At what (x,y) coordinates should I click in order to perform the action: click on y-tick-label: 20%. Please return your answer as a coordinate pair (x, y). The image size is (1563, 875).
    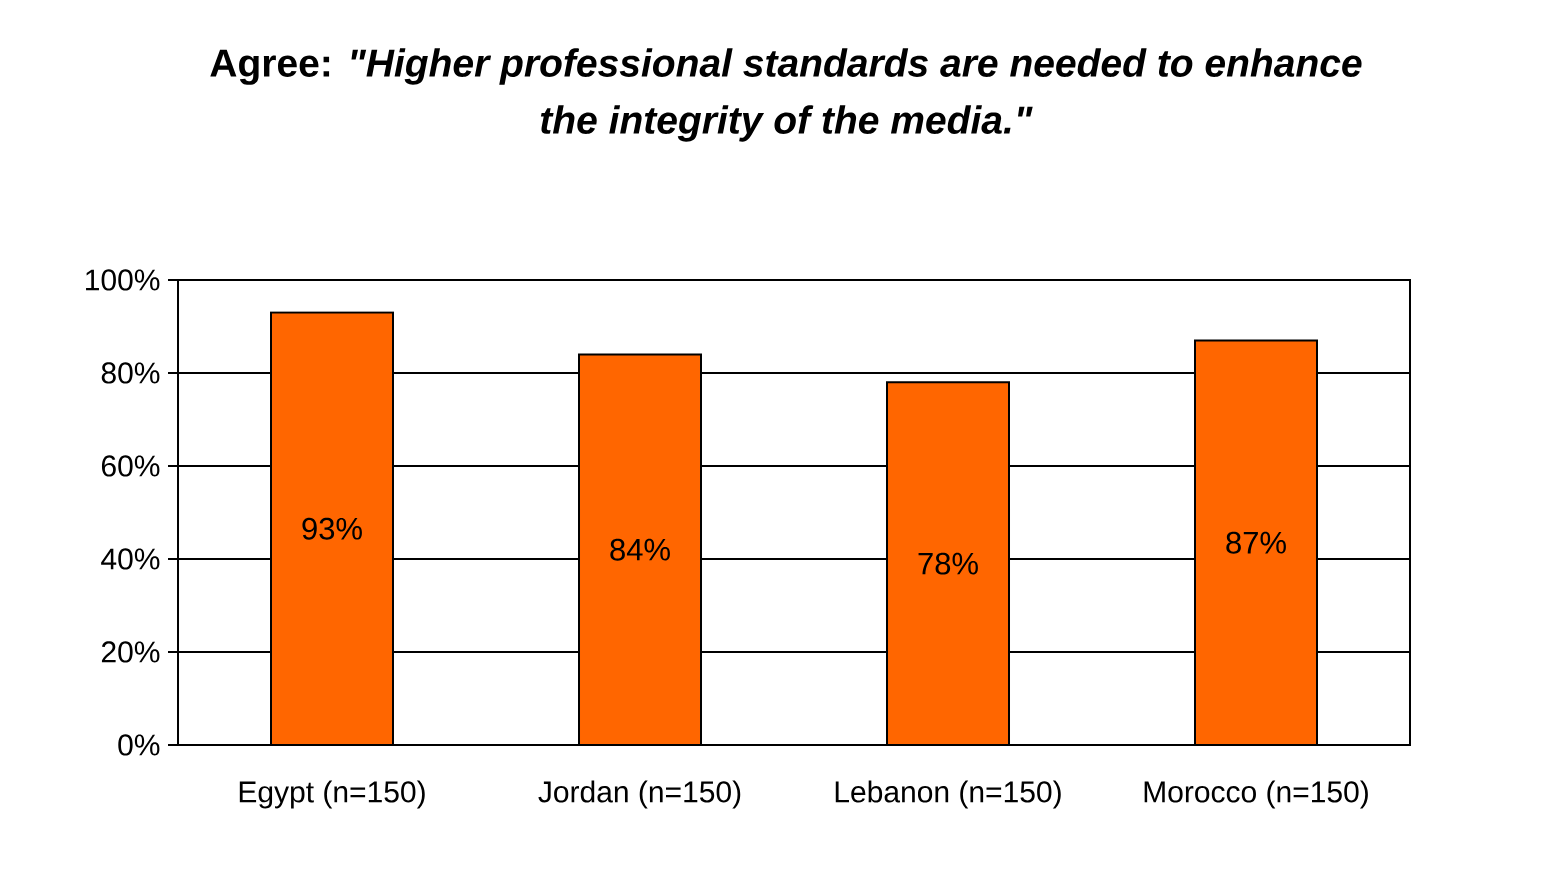
    Looking at the image, I should click on (130, 652).